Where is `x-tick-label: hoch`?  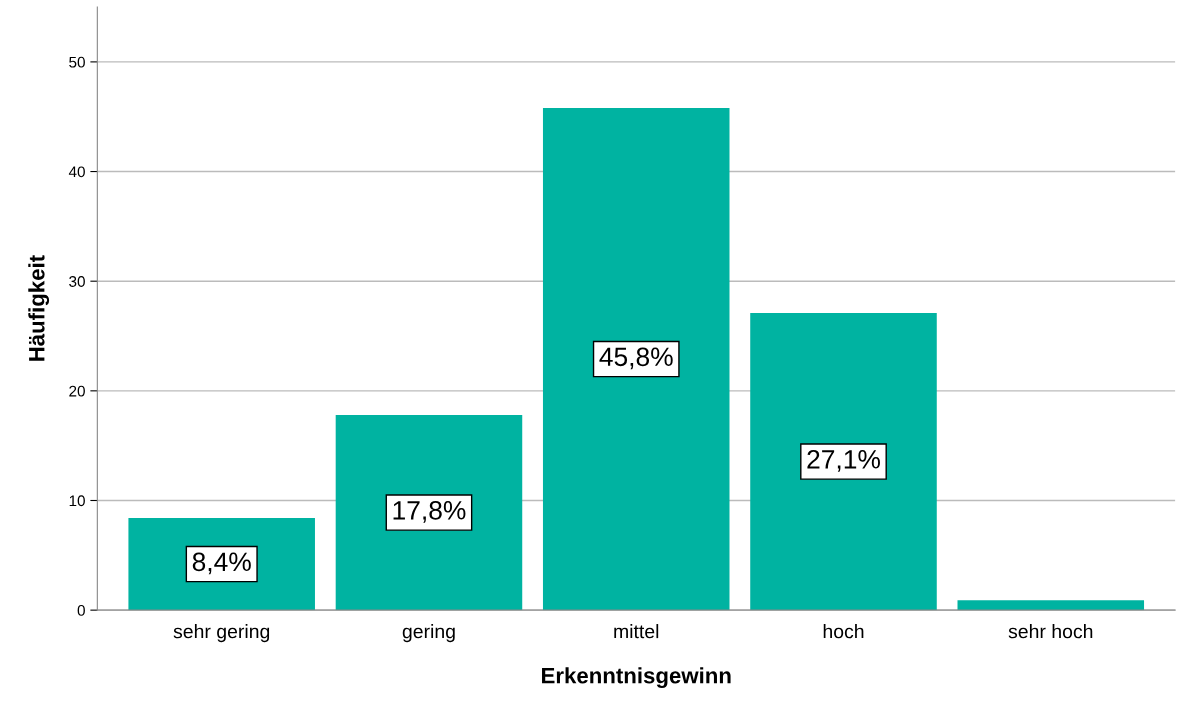
x-tick-label: hoch is located at coordinates (843, 631).